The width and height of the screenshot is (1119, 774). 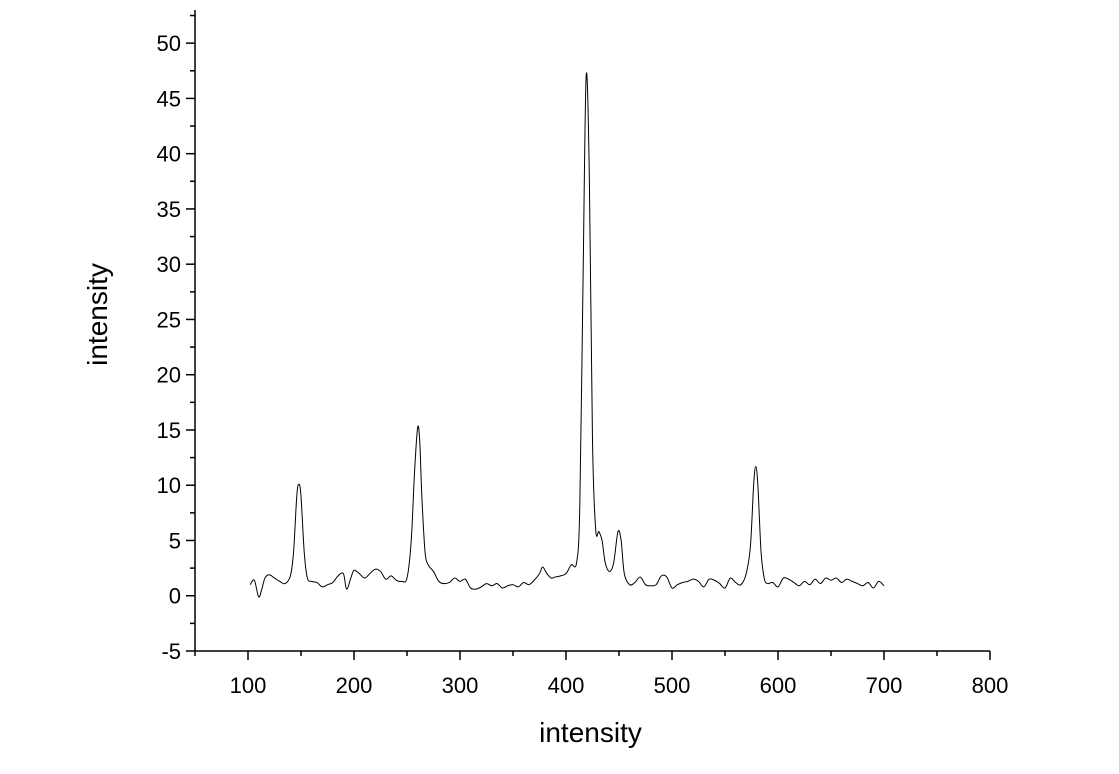 What do you see at coordinates (169, 154) in the screenshot?
I see `y-tick-label: 40` at bounding box center [169, 154].